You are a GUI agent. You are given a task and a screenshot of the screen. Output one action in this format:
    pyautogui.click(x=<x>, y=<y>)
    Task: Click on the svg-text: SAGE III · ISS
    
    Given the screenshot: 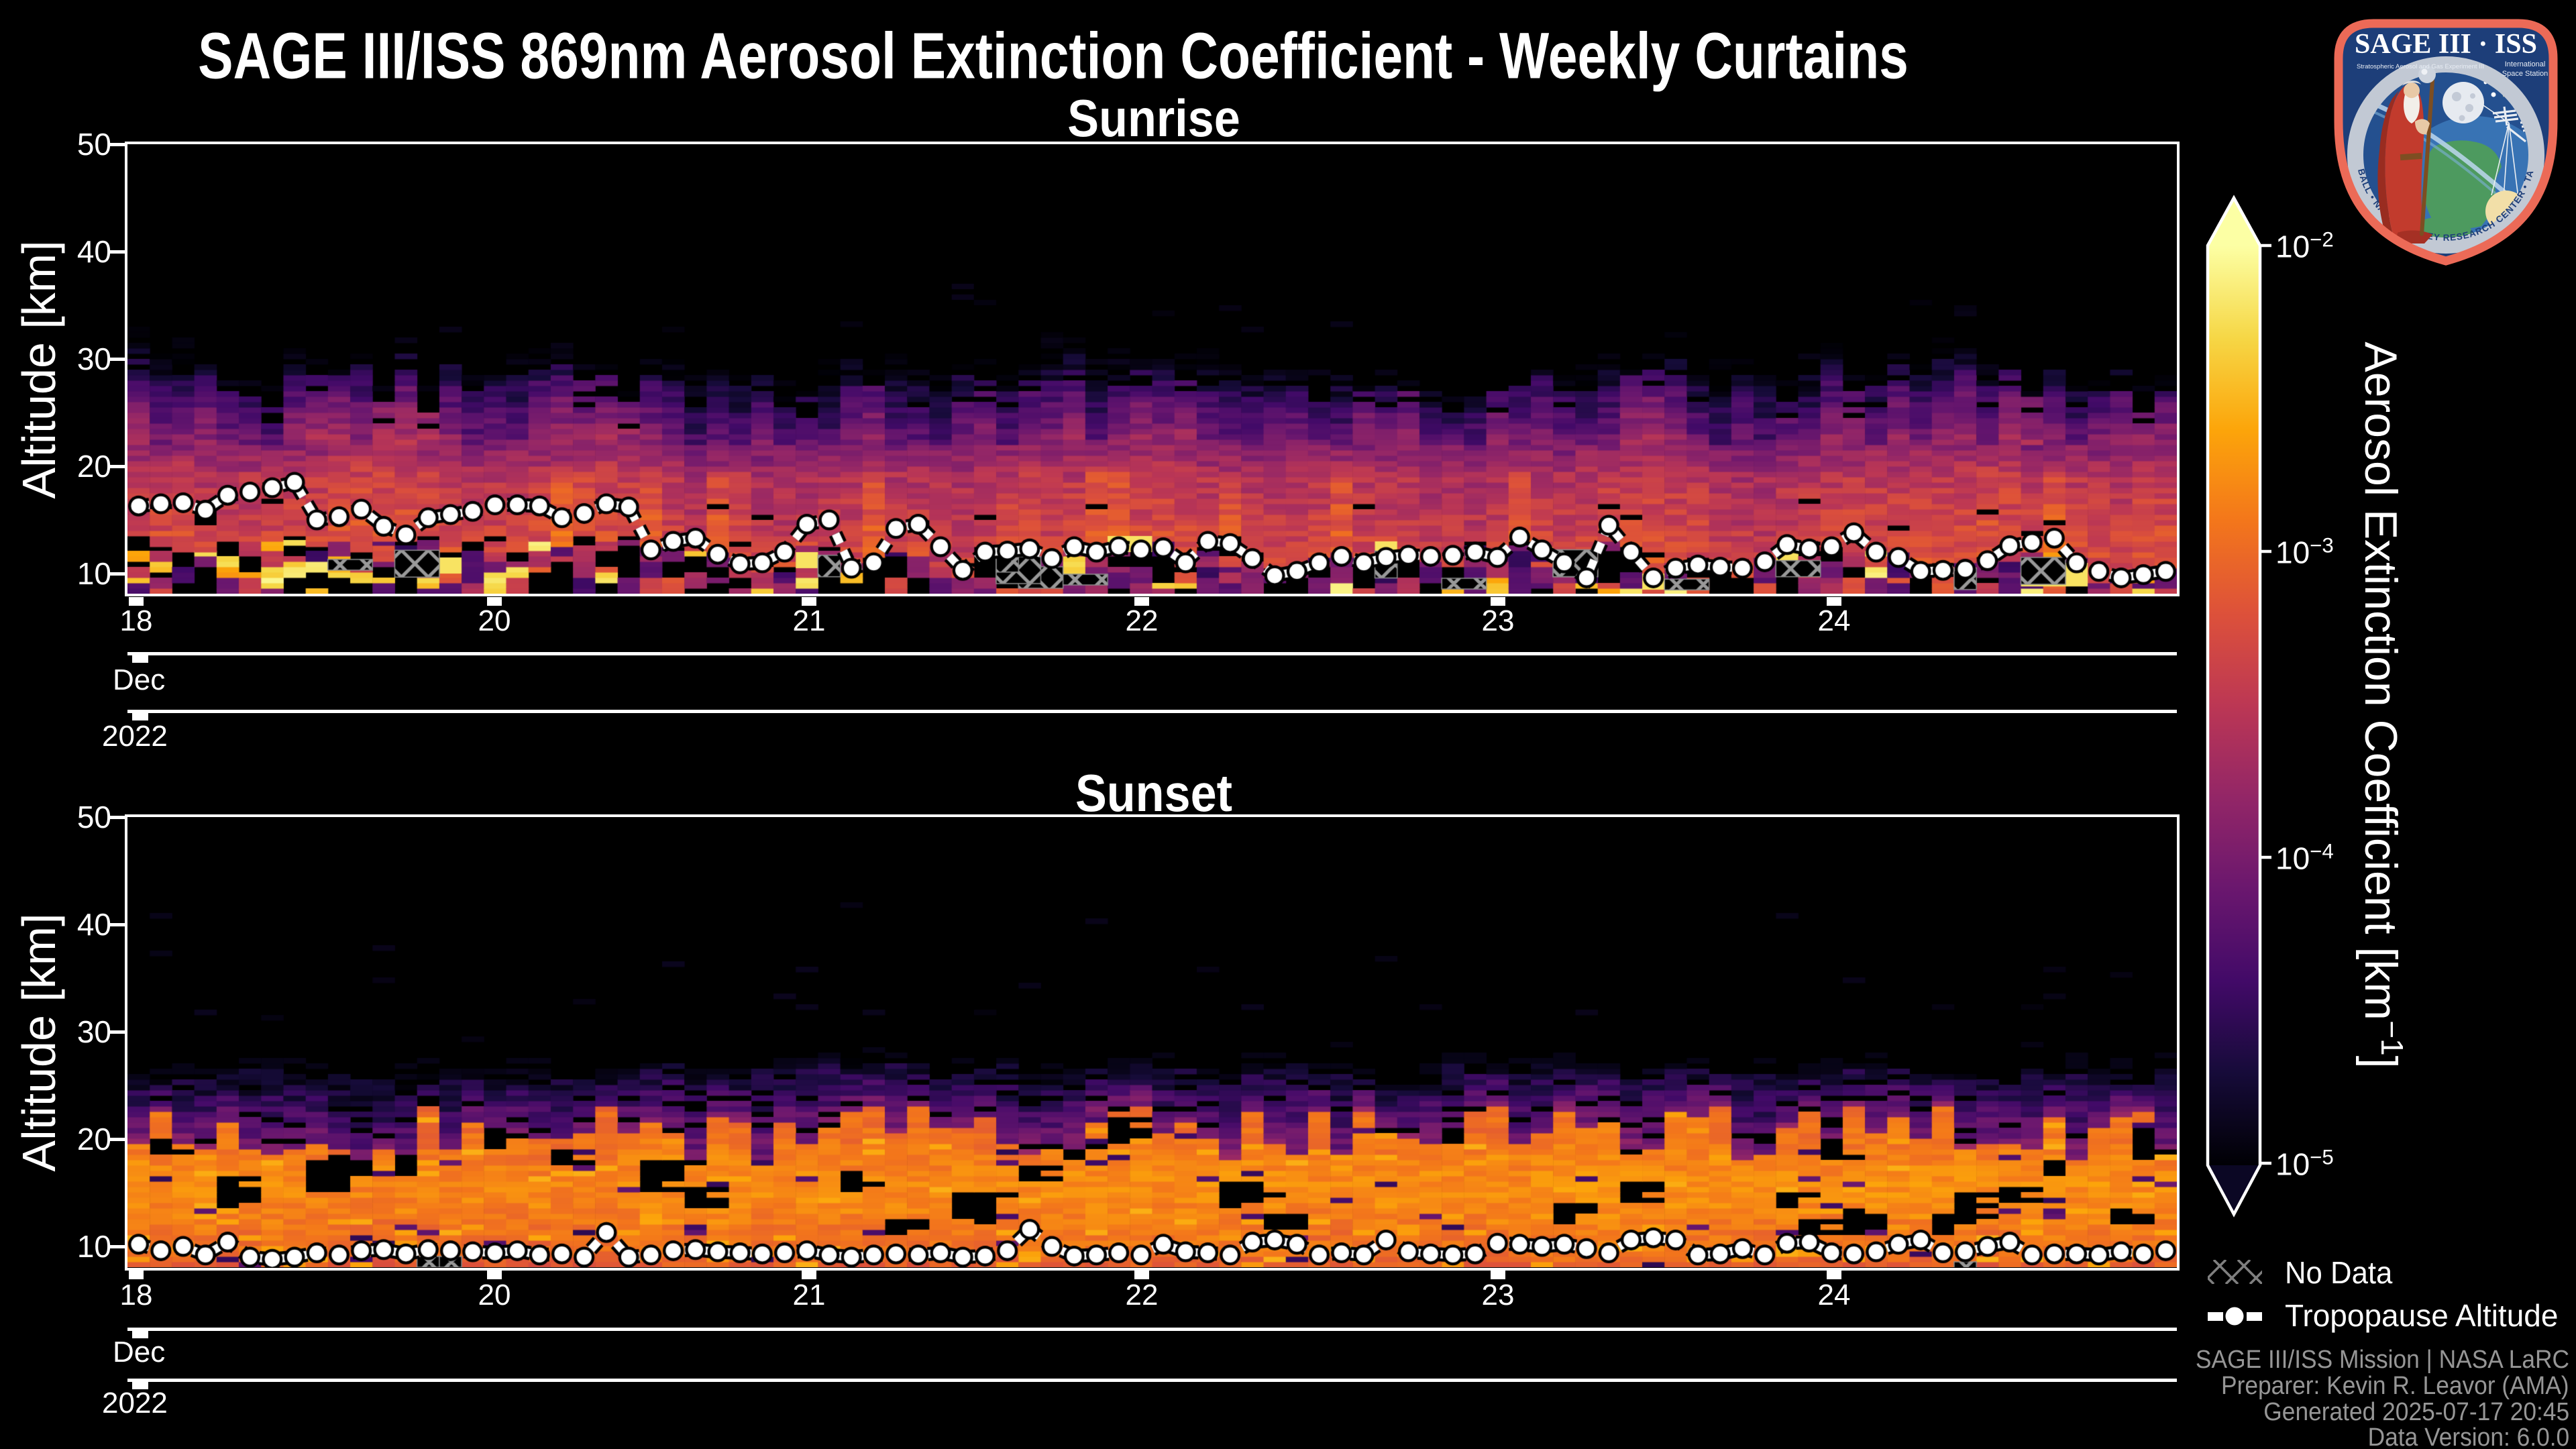 What is the action you would take?
    pyautogui.click(x=2446, y=44)
    